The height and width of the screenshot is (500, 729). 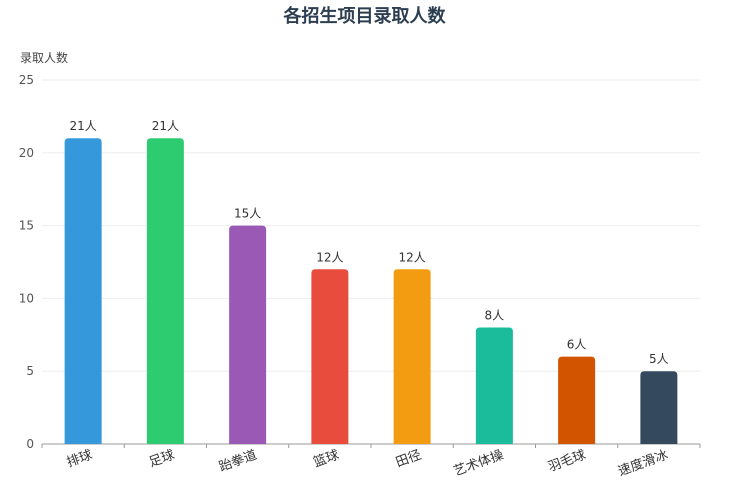 What do you see at coordinates (409, 459) in the screenshot?
I see `x-tick-label: 田径` at bounding box center [409, 459].